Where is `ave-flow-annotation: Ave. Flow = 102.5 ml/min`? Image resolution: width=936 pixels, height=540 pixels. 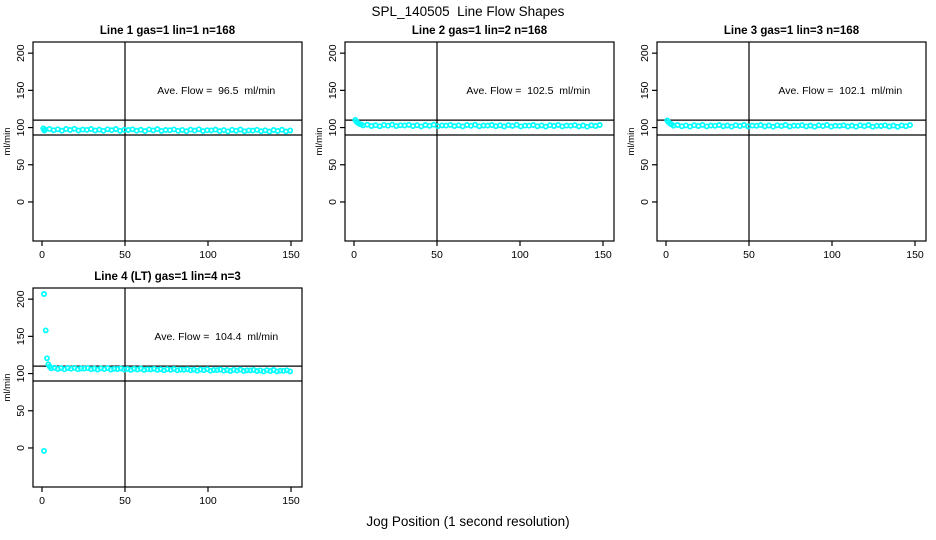
ave-flow-annotation: Ave. Flow = 102.5 ml/min is located at coordinates (528, 91).